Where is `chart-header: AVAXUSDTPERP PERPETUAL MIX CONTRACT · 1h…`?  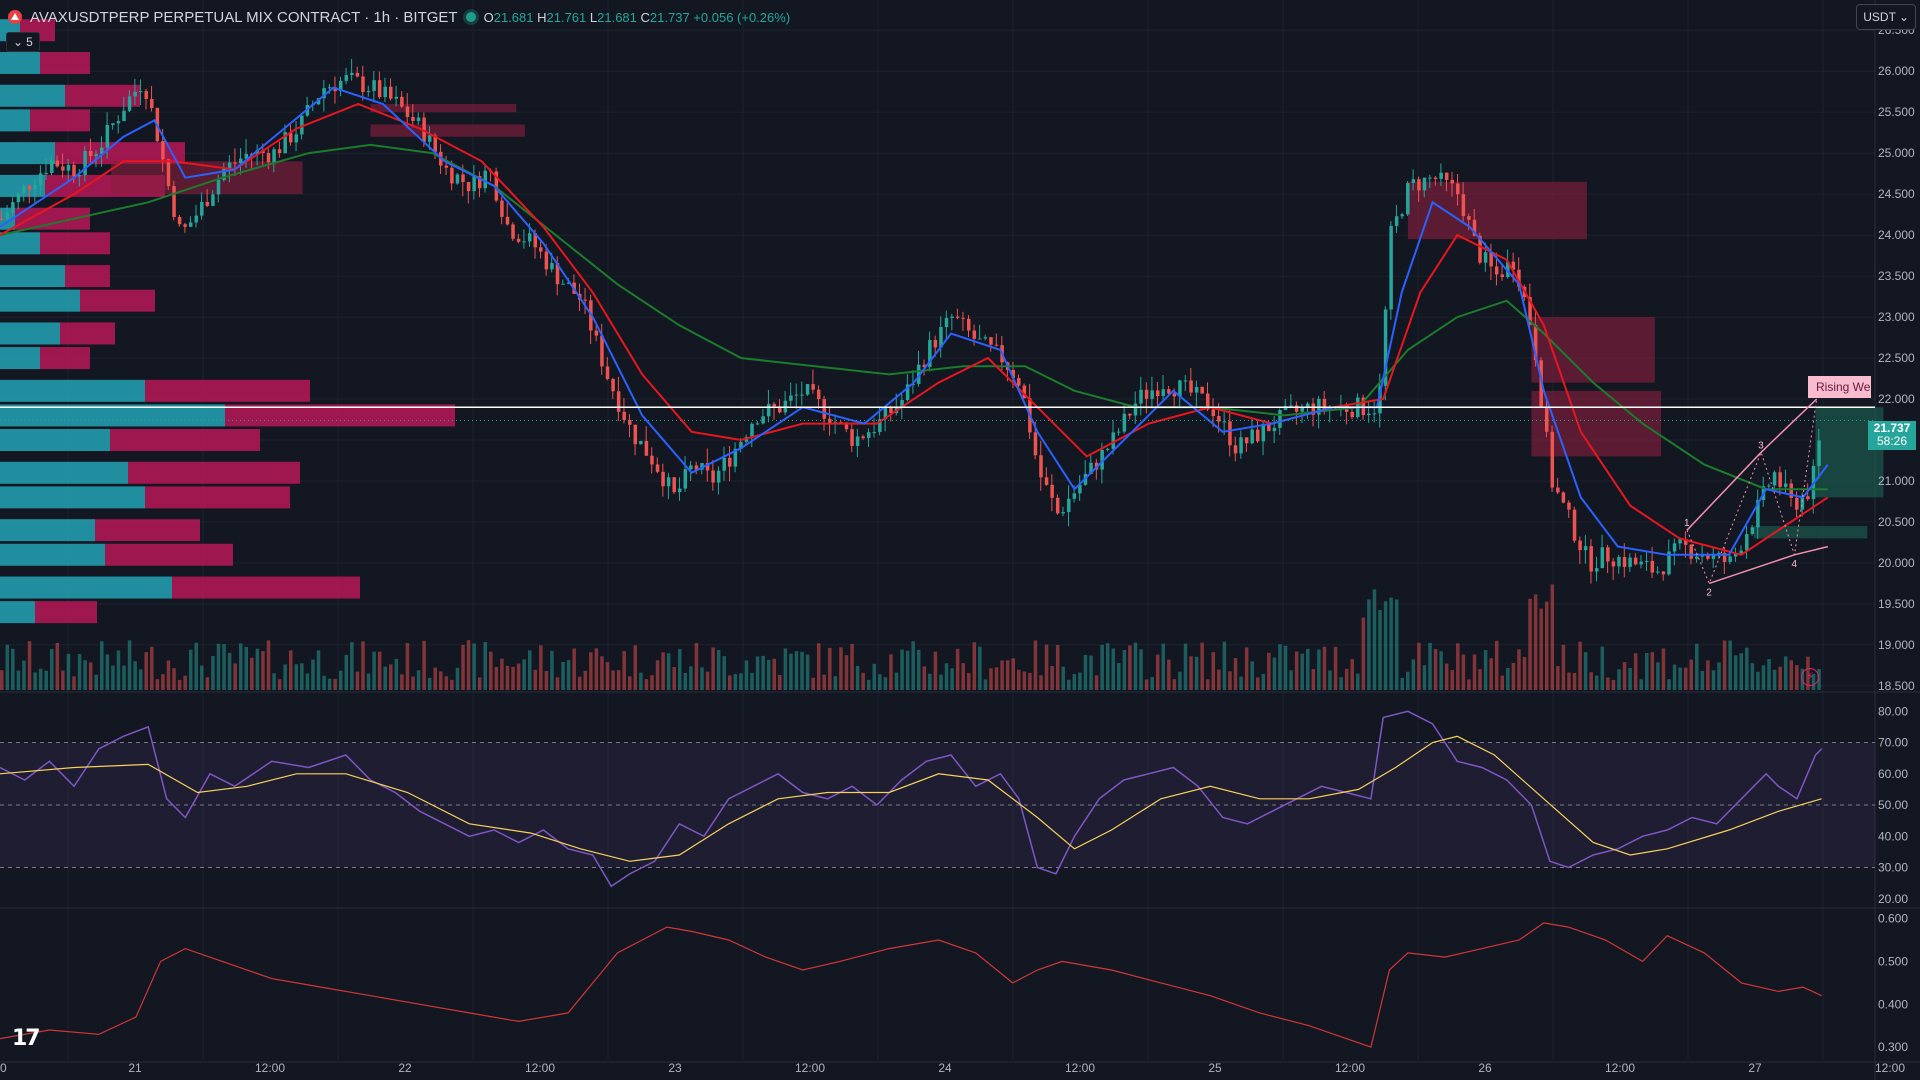 chart-header: AVAXUSDTPERP PERPETUAL MIX CONTRACT · 1h… is located at coordinates (399, 17).